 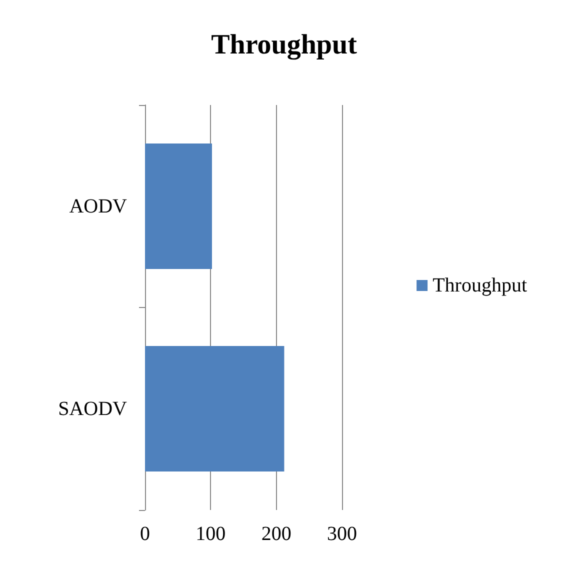 I want to click on chart-title: Throughput, so click(x=284, y=45).